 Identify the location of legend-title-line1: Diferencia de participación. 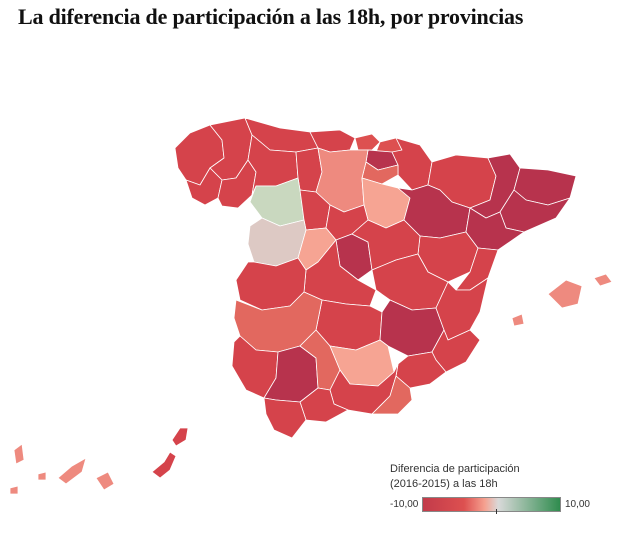
(455, 469).